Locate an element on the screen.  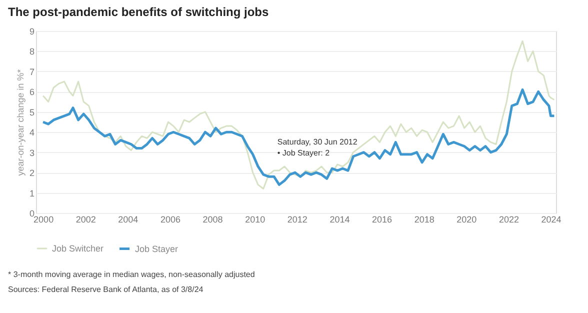
x-tick-label: 2020 is located at coordinates (466, 219).